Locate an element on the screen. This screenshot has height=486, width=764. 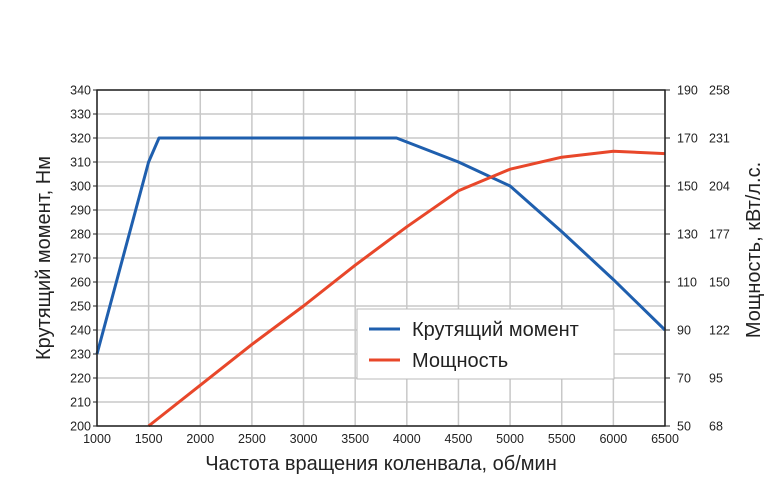
x-tick-label: 1500 is located at coordinates (149, 439).